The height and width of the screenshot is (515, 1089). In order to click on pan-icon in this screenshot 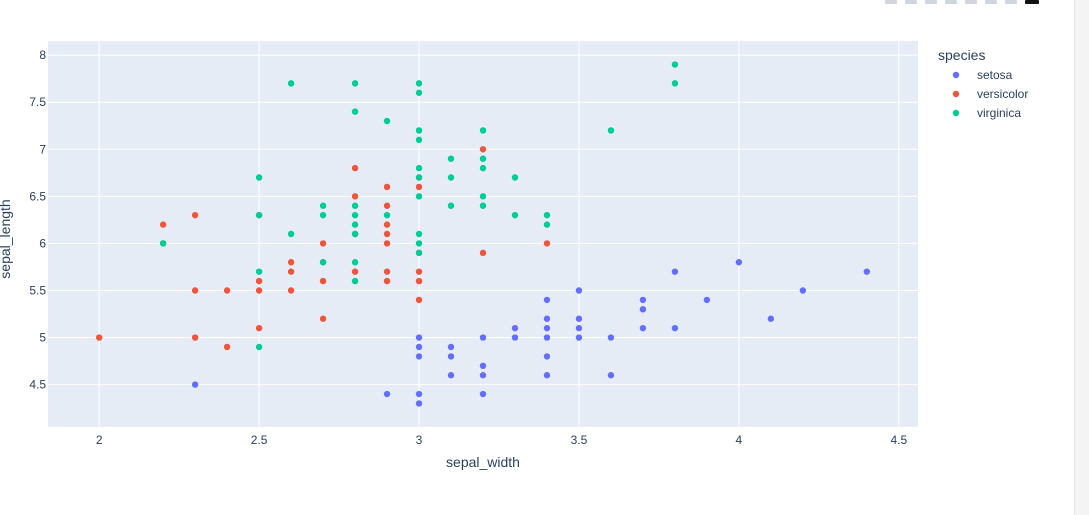, I will do `click(931, 2)`.